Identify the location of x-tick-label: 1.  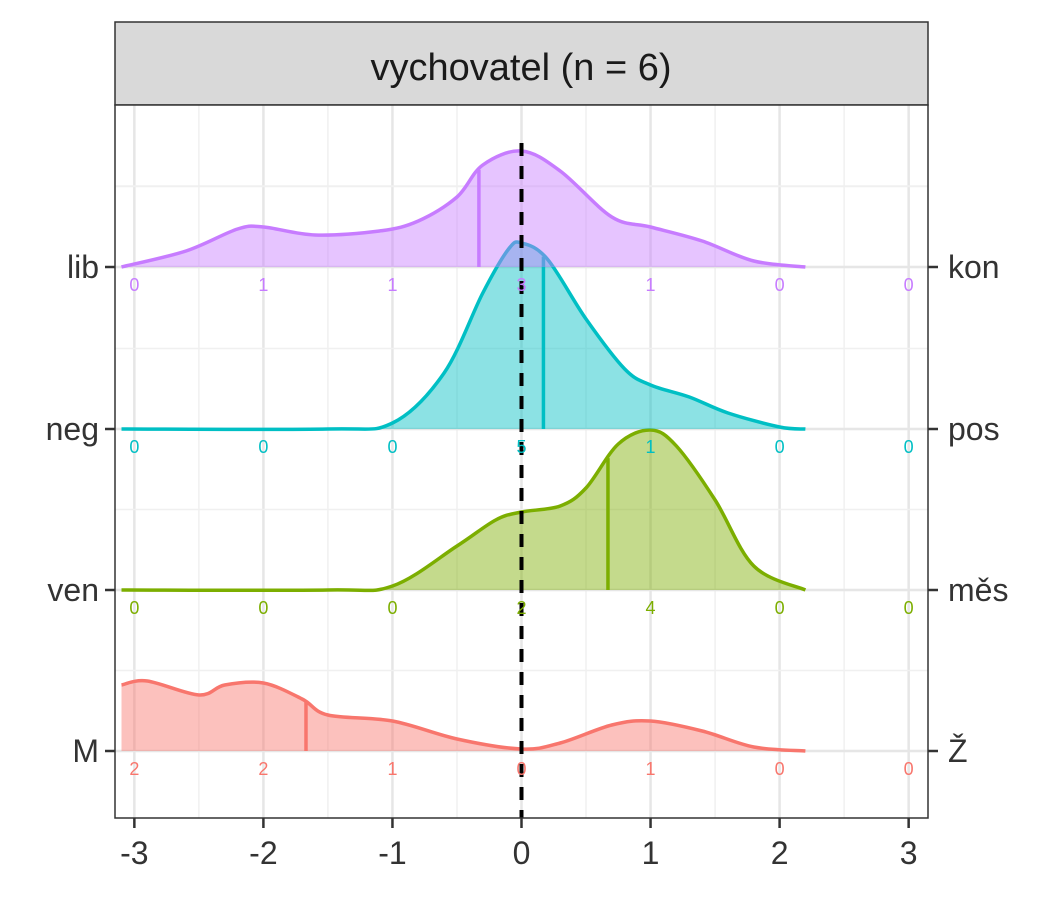
(651, 853).